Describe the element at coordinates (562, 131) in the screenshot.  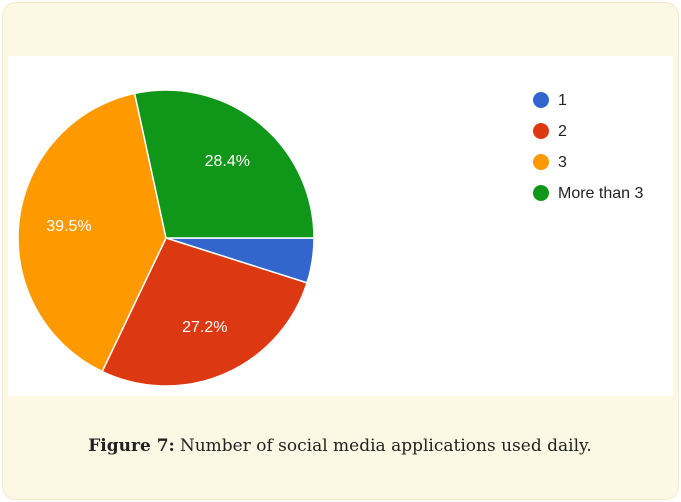
I see `legend-label: 2` at that location.